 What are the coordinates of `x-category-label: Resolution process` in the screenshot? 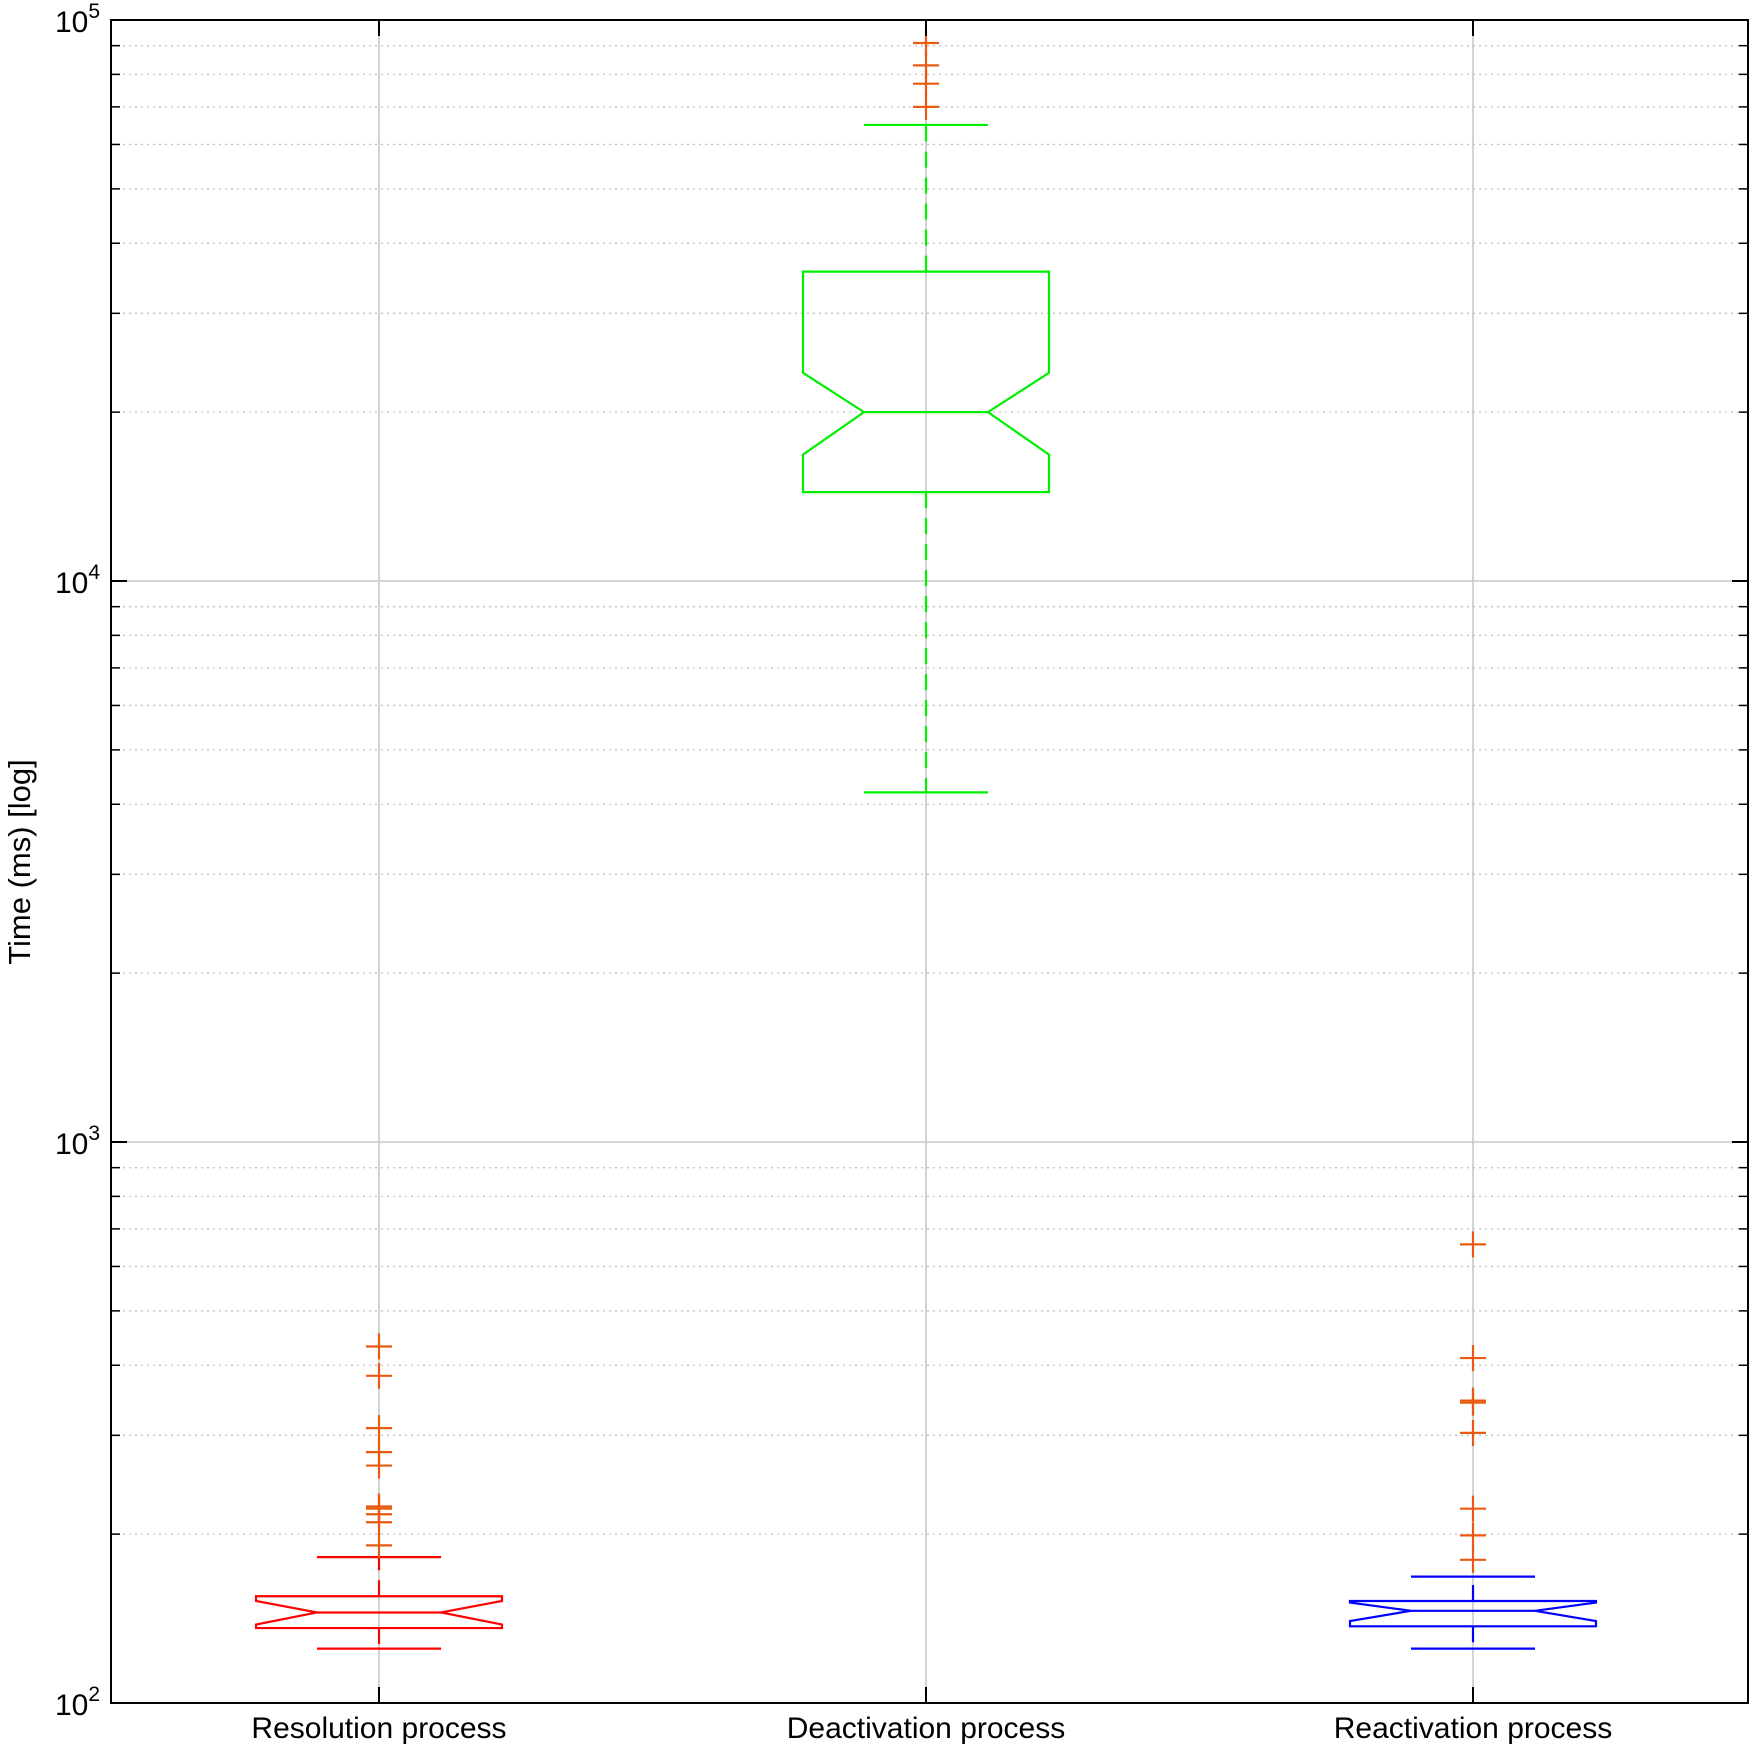 It's located at (378, 1728).